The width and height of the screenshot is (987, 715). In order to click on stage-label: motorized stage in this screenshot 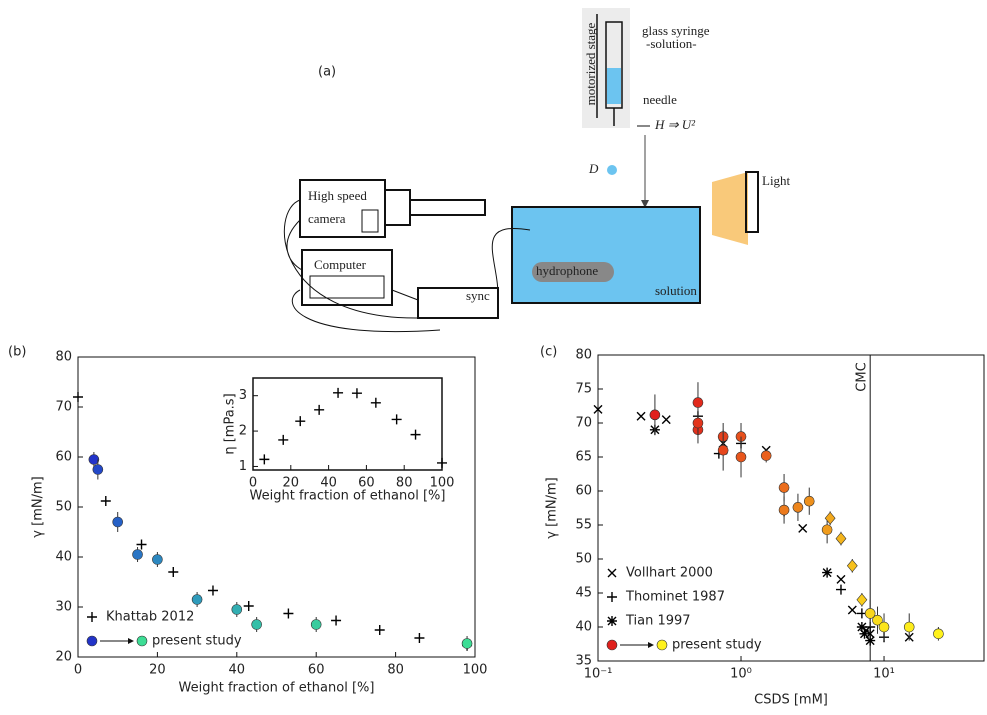, I will do `click(590, 63)`.